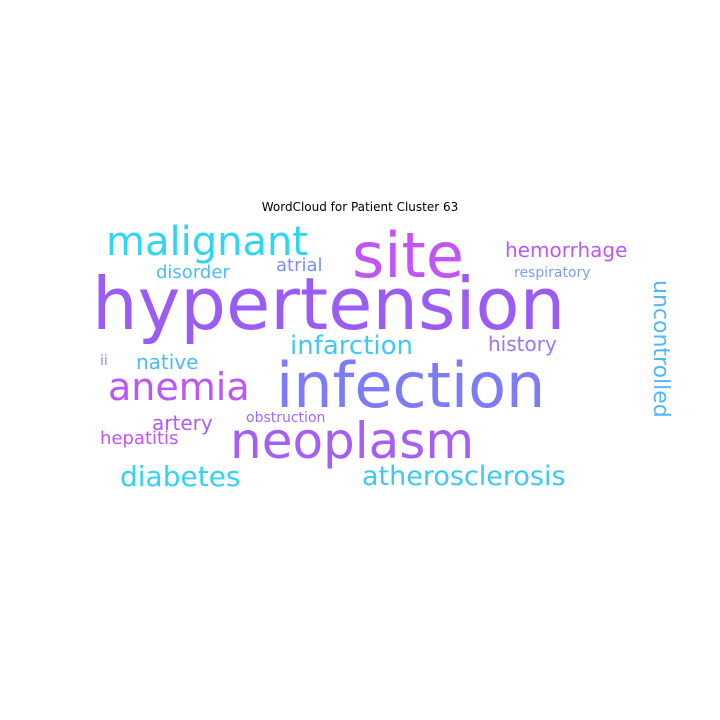 The height and width of the screenshot is (720, 720). Describe the element at coordinates (464, 476) in the screenshot. I see `word-atherosclerosis: atherosclerosis` at that location.